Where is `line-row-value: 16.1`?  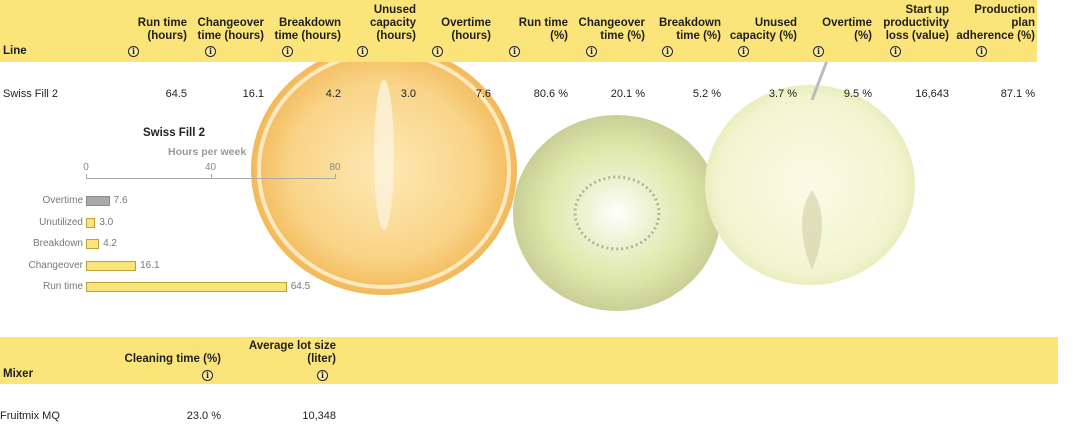
line-row-value: 16.1 is located at coordinates (253, 94).